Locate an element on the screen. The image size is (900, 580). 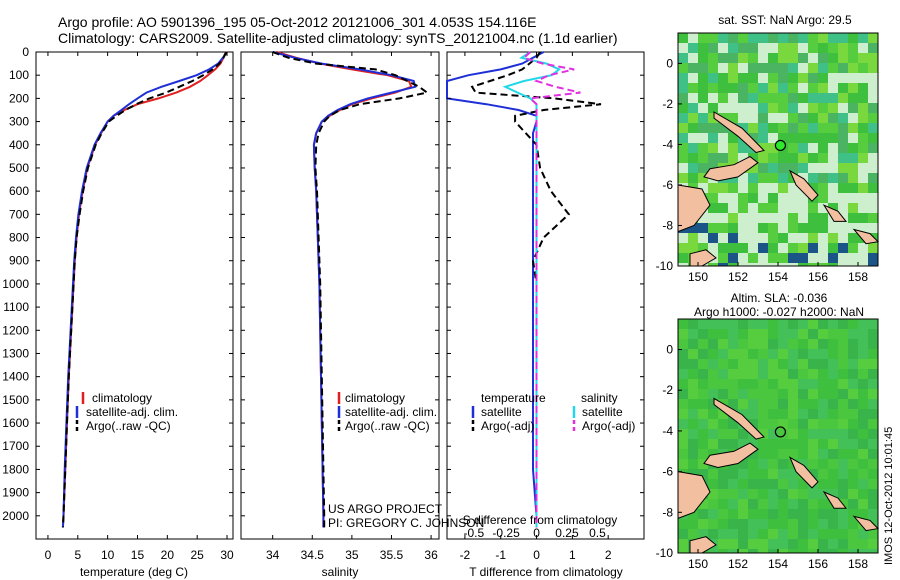
x-tick-label: 5 is located at coordinates (77, 555).